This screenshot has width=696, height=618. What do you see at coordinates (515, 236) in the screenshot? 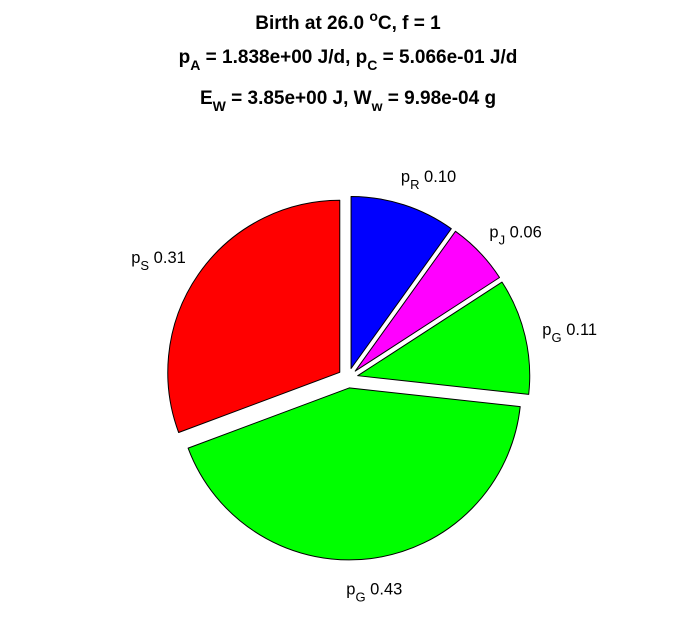
I see `slice-label-1: pJ 0.06` at bounding box center [515, 236].